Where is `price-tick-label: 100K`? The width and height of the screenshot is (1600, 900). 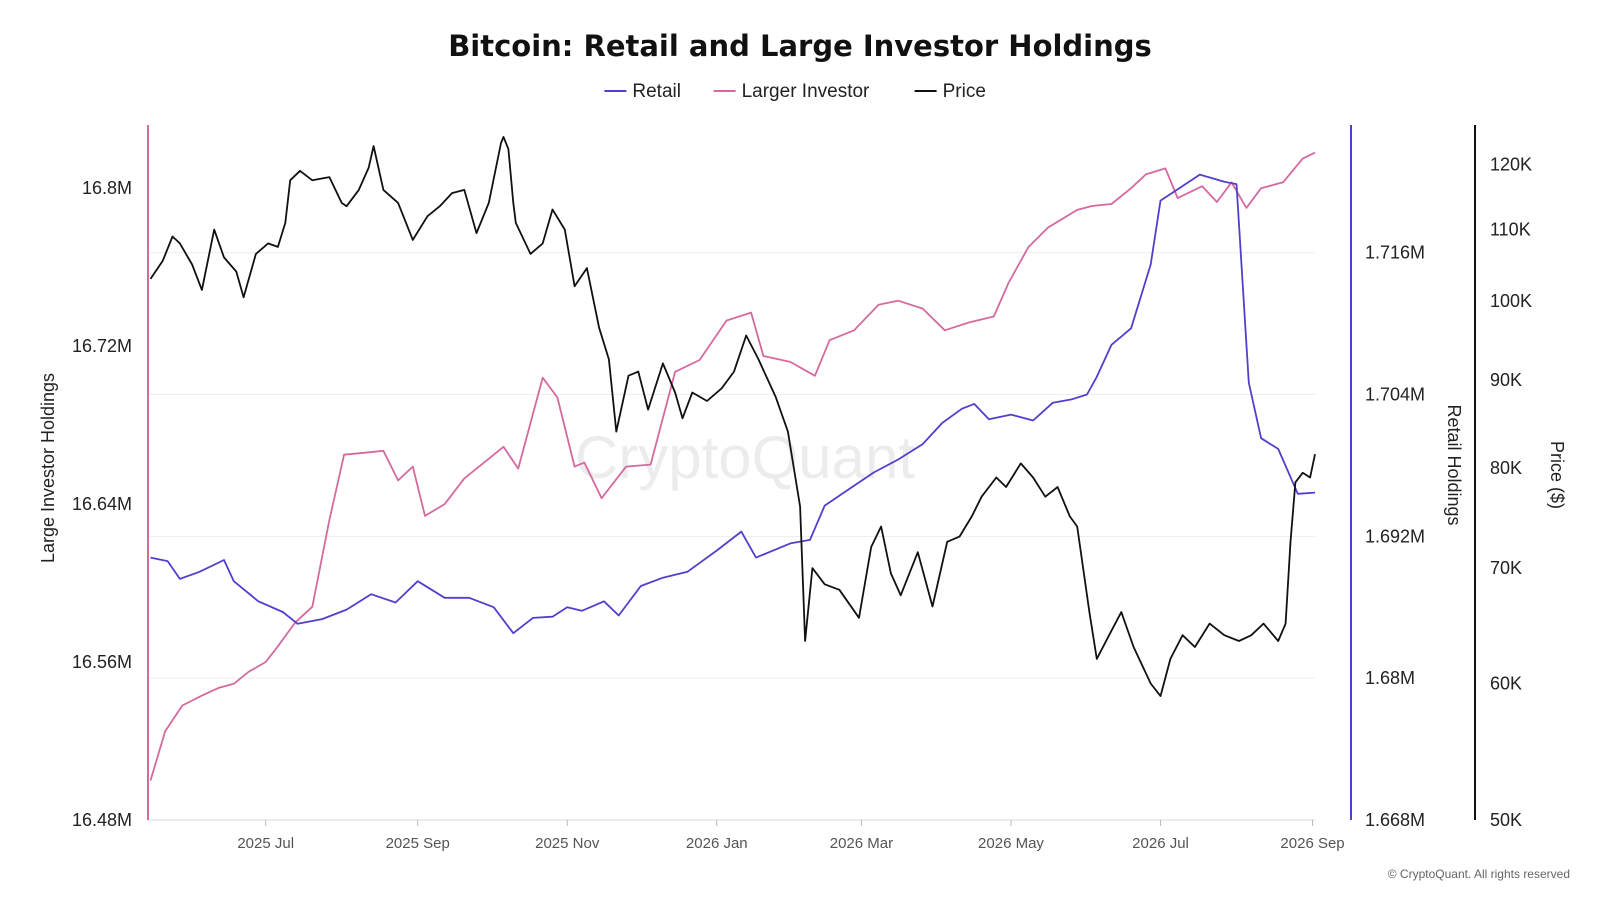 price-tick-label: 100K is located at coordinates (1511, 301).